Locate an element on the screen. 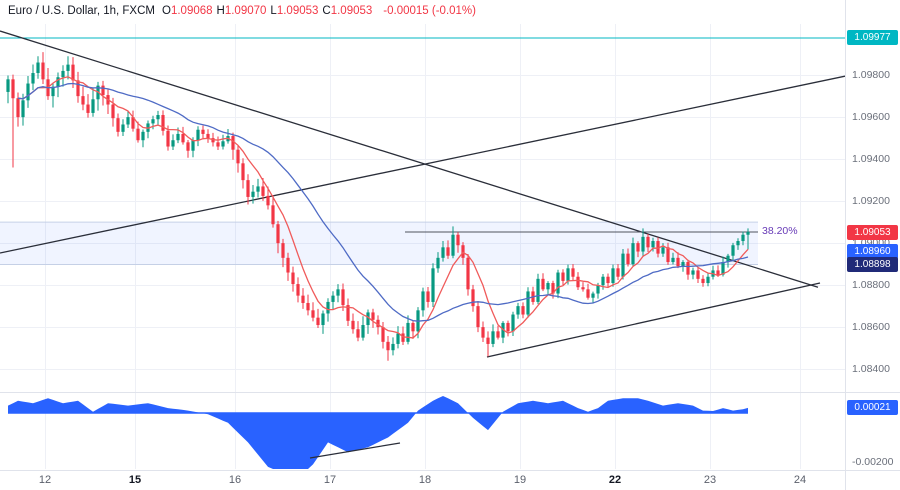 Image resolution: width=900 pixels, height=490 pixels. price-change: -0.00015 (-0.01%) is located at coordinates (429, 11).